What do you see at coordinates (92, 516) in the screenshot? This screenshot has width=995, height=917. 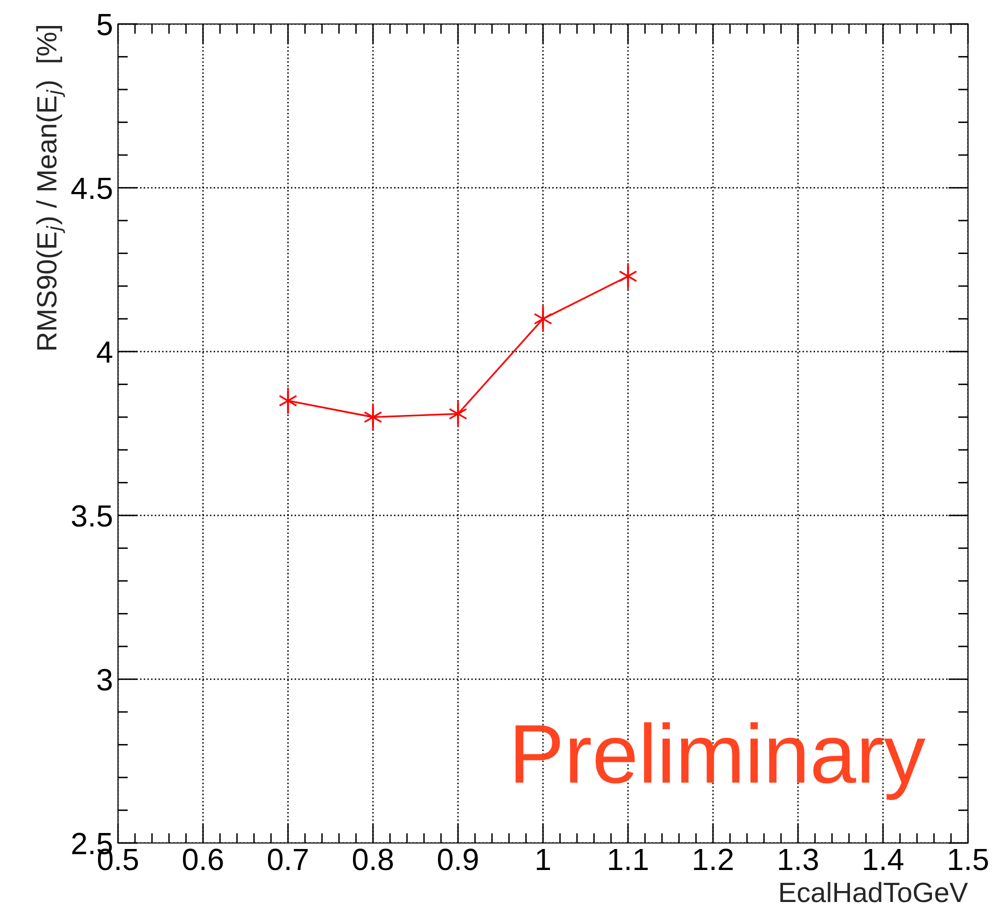 I see `y-tick-label: 3.5` at bounding box center [92, 516].